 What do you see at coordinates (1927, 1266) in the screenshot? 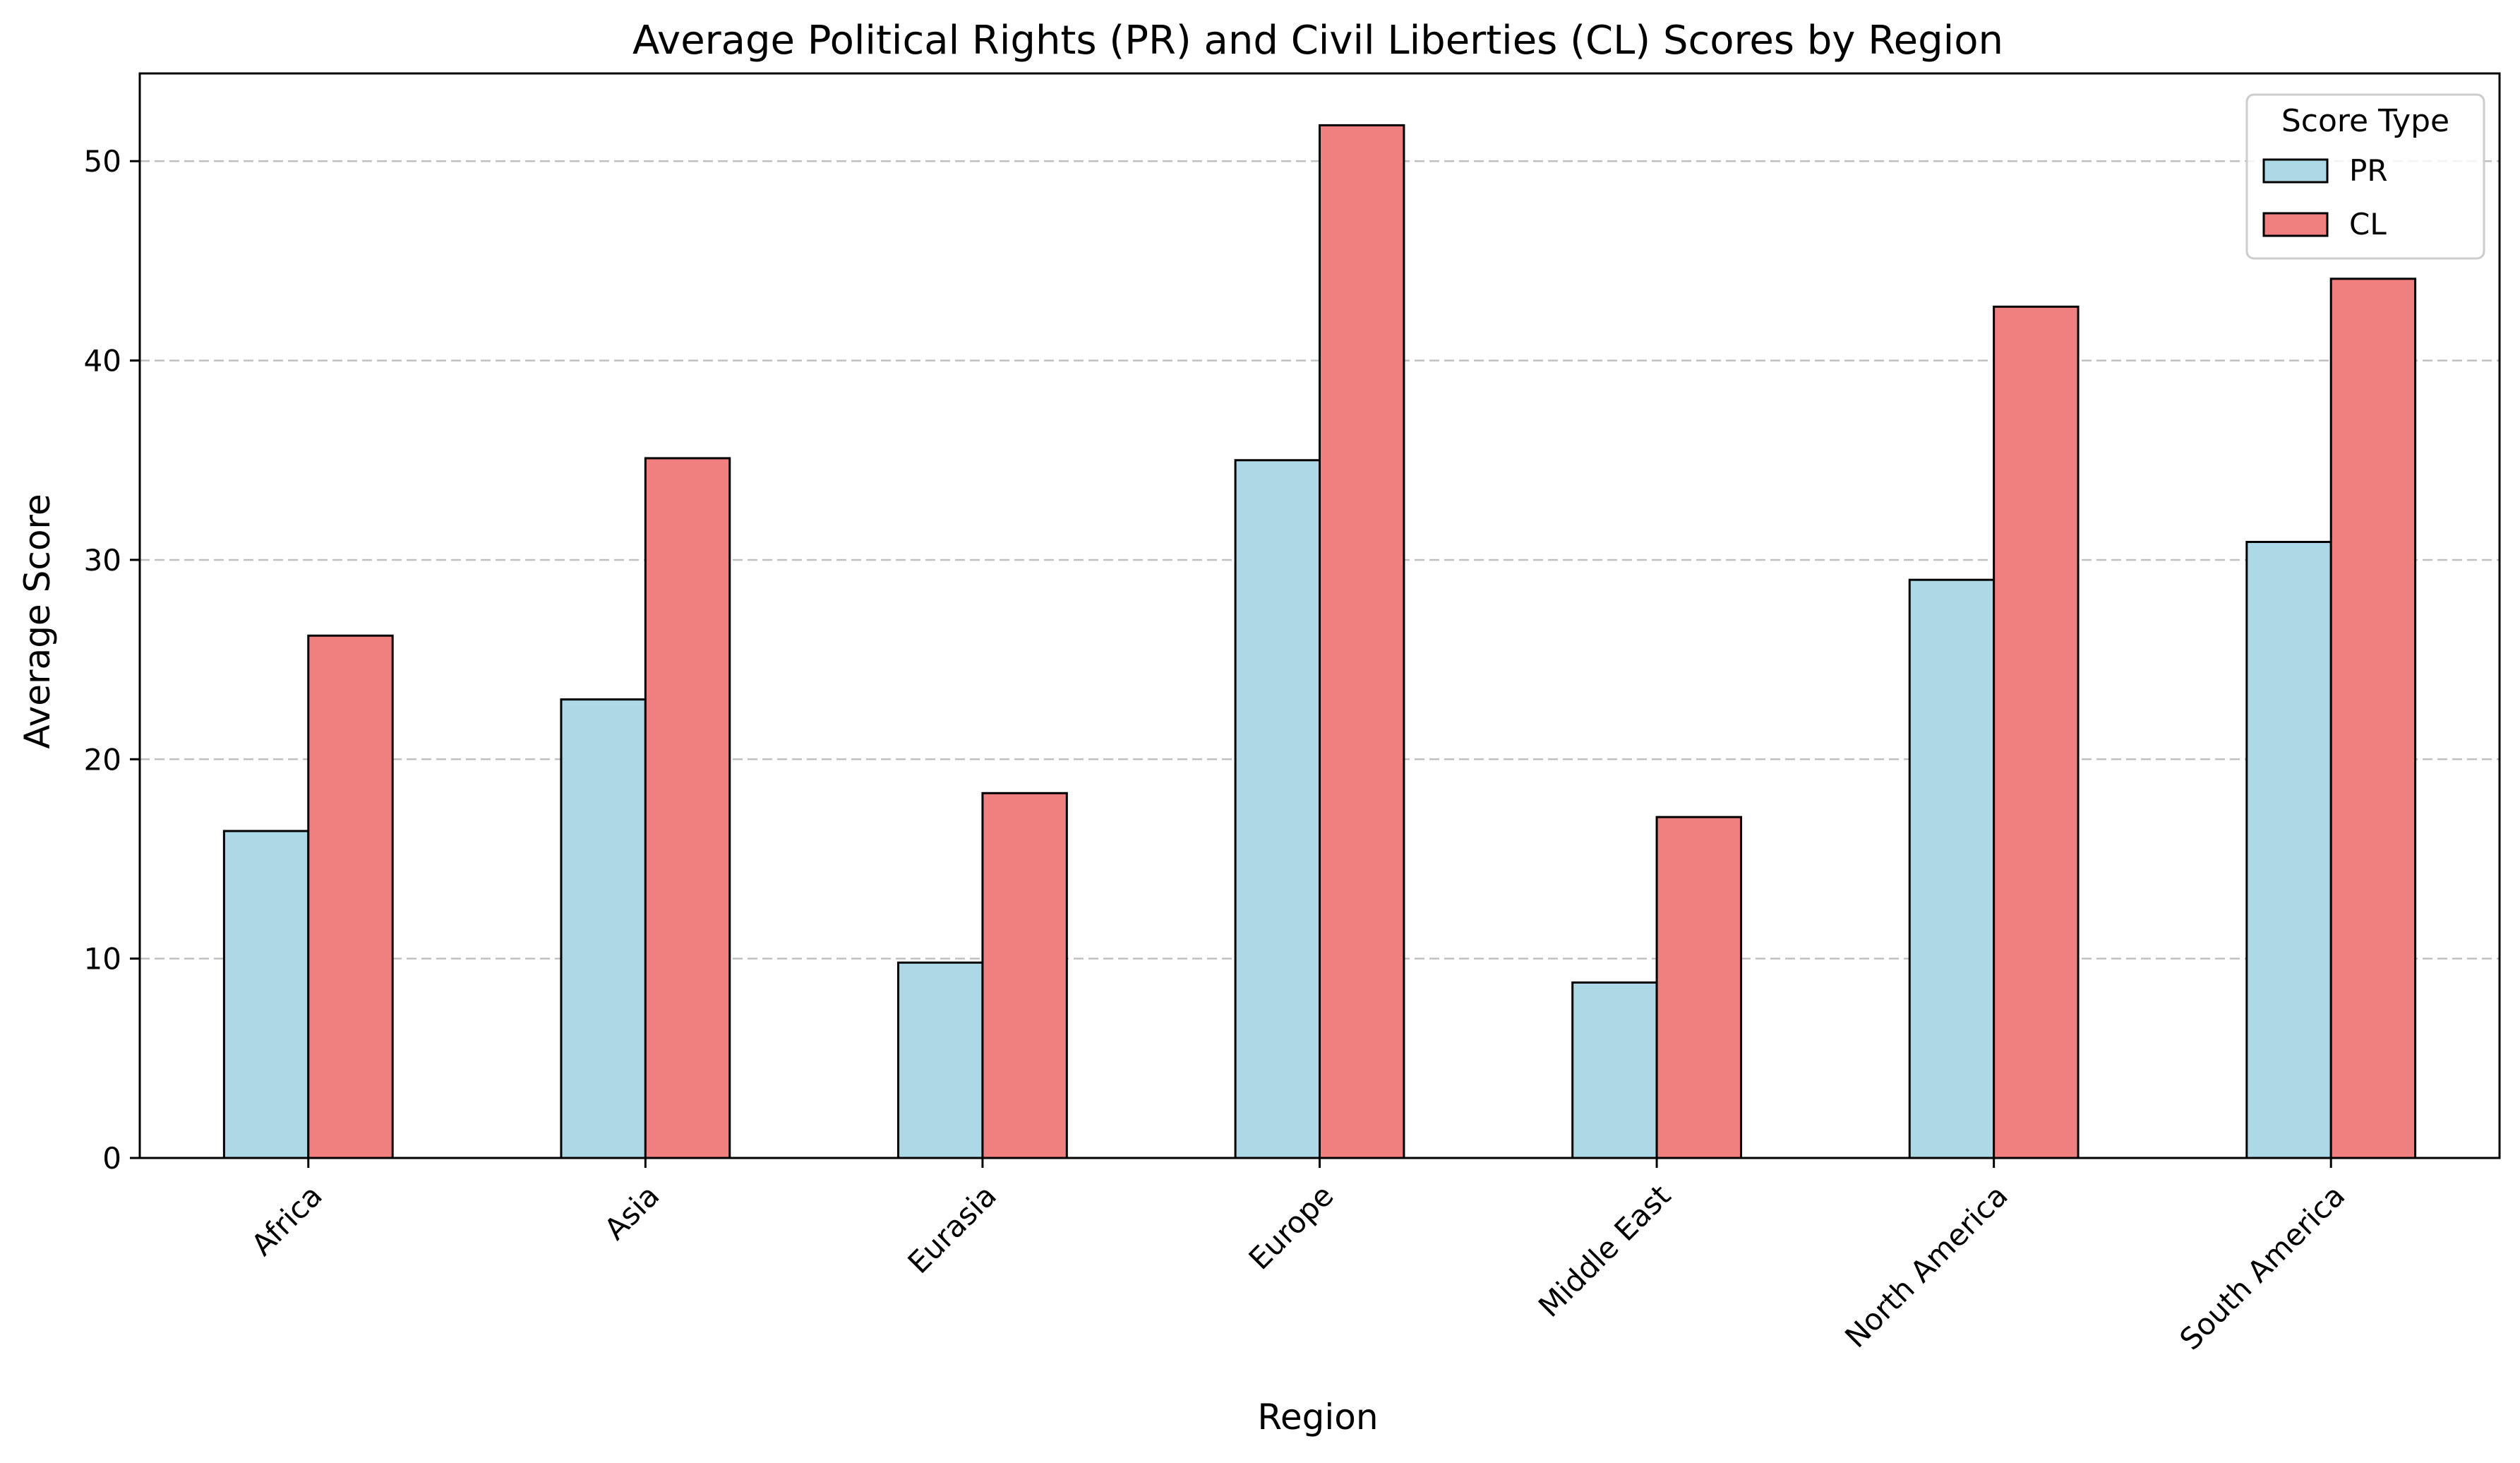
I see `x-tick-label: North America` at bounding box center [1927, 1266].